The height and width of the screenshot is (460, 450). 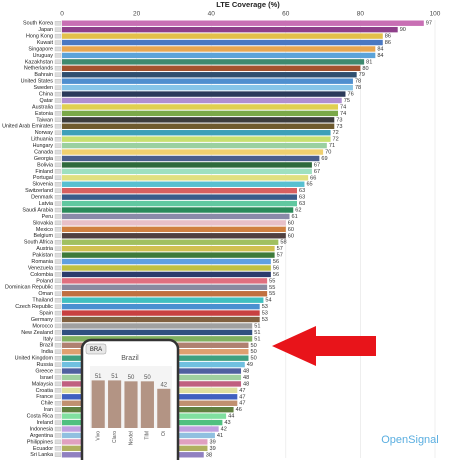 What do you see at coordinates (343, 107) in the screenshot?
I see `value-label: 74` at bounding box center [343, 107].